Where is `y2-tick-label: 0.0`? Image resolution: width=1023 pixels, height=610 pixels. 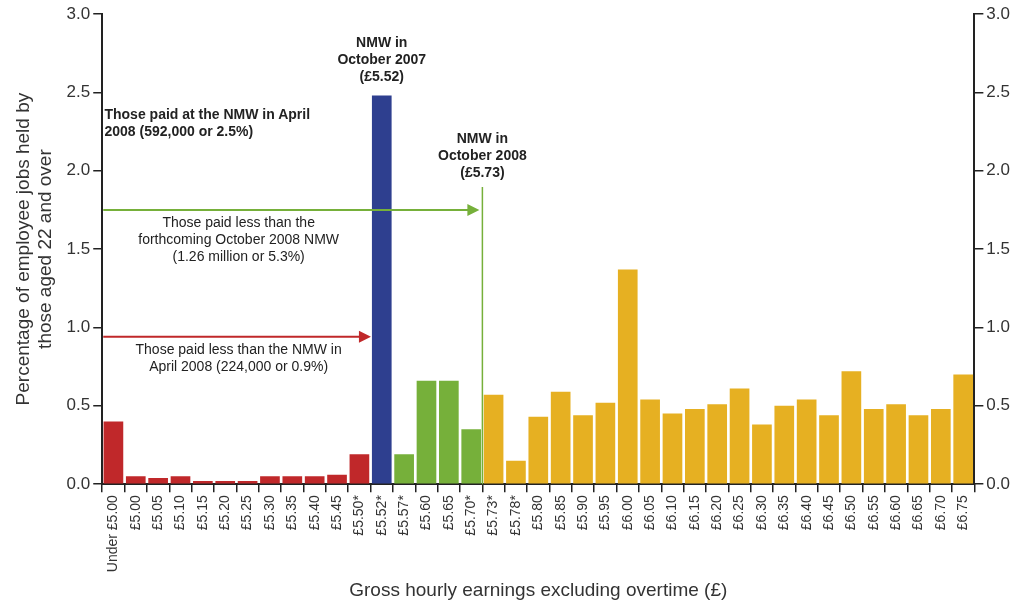 y2-tick-label: 0.0 is located at coordinates (998, 483).